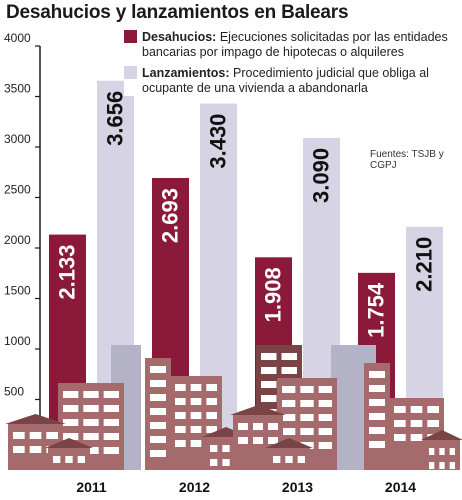 The image size is (462, 500). What do you see at coordinates (22, 250) in the screenshot?
I see `y-axis: 500 1000 1500 2000 2500 3000 3500 4000` at bounding box center [22, 250].